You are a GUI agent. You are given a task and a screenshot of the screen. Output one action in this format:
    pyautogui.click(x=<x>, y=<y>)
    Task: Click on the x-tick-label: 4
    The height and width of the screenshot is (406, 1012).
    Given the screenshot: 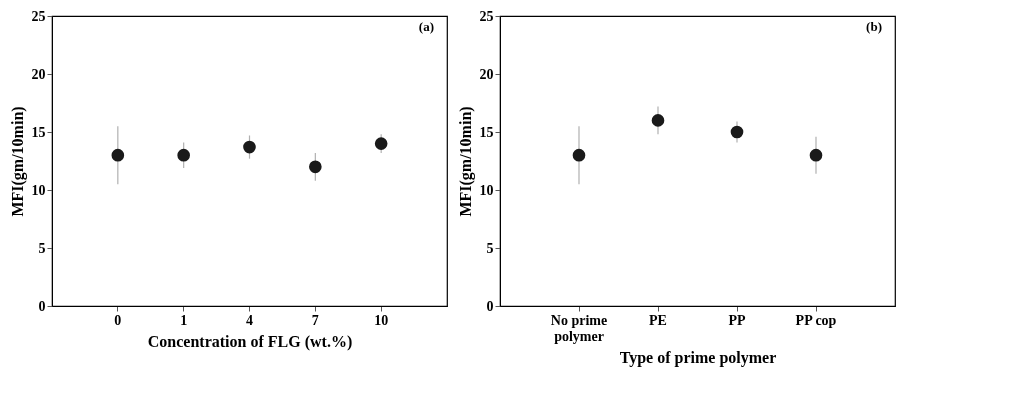 What is the action you would take?
    pyautogui.click(x=249, y=320)
    